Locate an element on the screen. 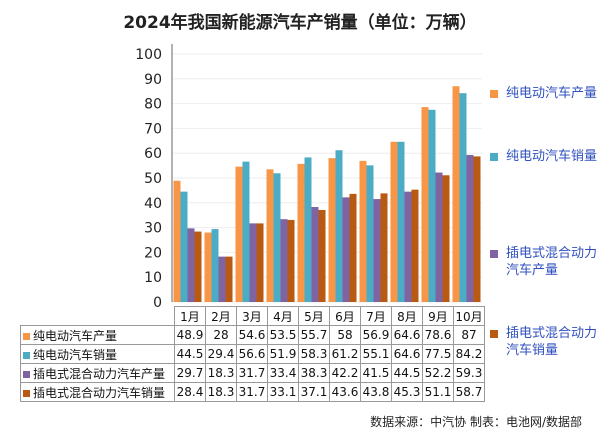 This screenshot has width=600, height=438. bar-4-3月 is located at coordinates (260, 262).